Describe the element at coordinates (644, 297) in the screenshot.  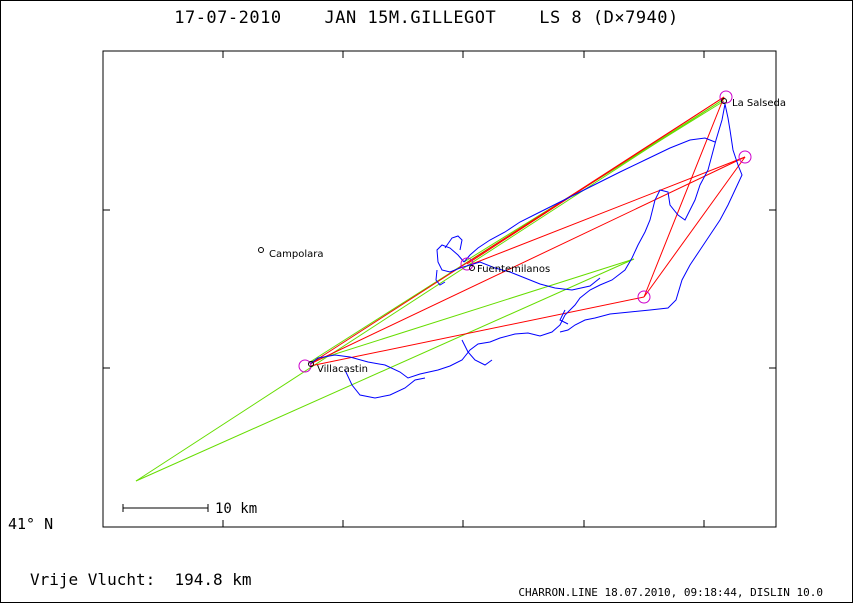
I see `turnpoint-southeast` at that location.